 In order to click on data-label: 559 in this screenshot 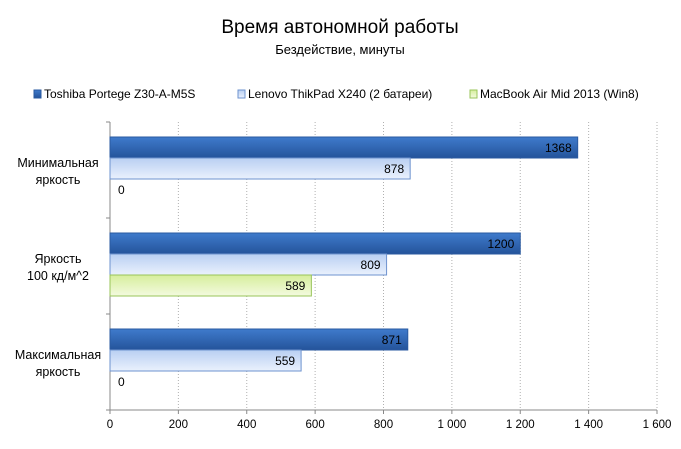, I will do `click(285, 361)`.